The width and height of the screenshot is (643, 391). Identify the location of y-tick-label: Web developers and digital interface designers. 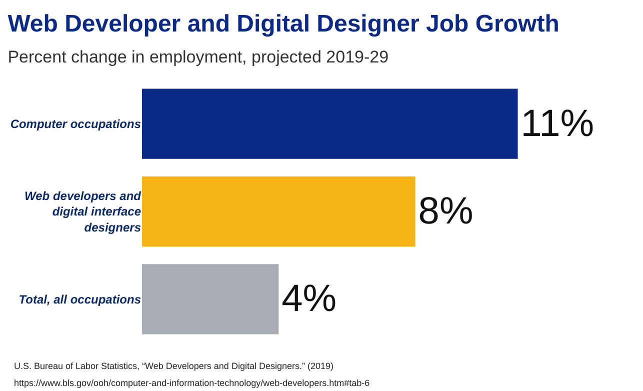
(83, 211).